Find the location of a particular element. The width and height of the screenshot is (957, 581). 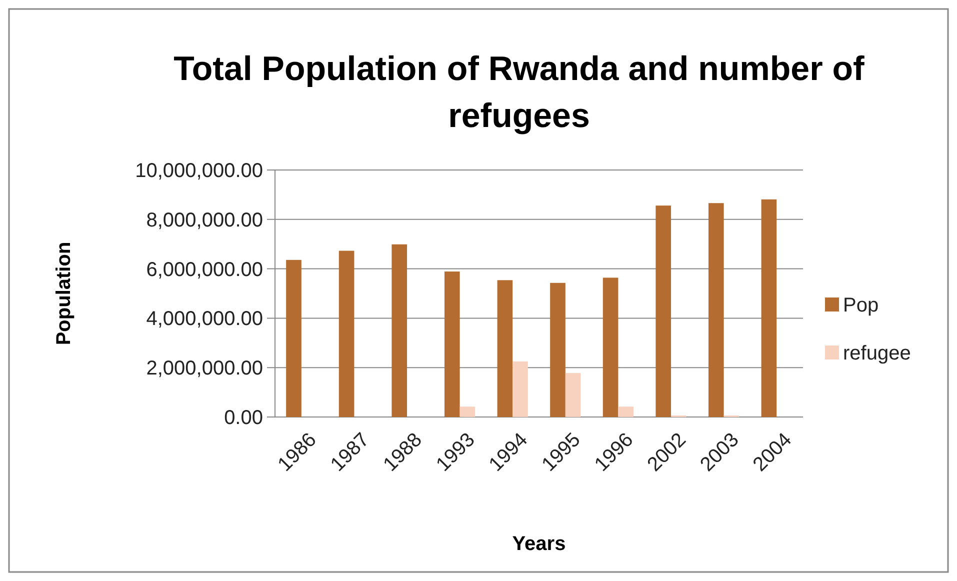

y-tick-label: 8,000,000.00 is located at coordinates (204, 220).